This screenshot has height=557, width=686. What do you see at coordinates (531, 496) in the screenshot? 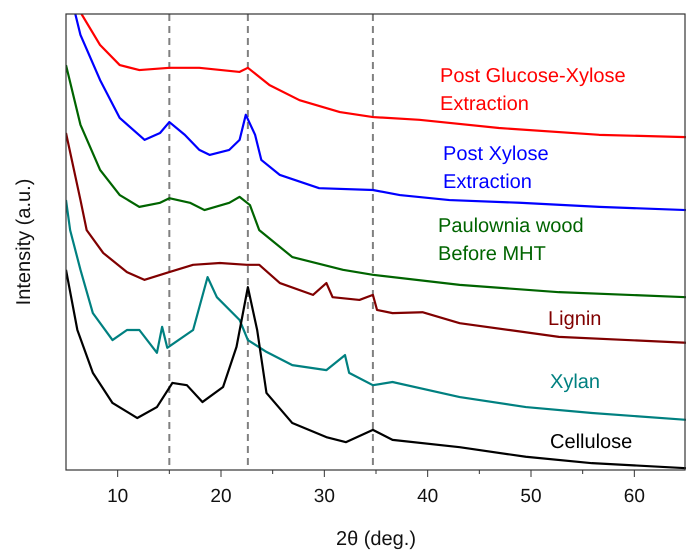
I see `x-tick-label: 50` at bounding box center [531, 496].